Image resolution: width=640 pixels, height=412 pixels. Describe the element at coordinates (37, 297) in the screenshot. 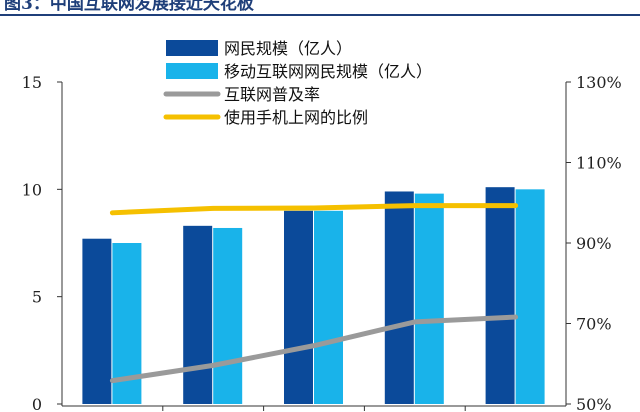

I see `left-tick-label: 5` at that location.